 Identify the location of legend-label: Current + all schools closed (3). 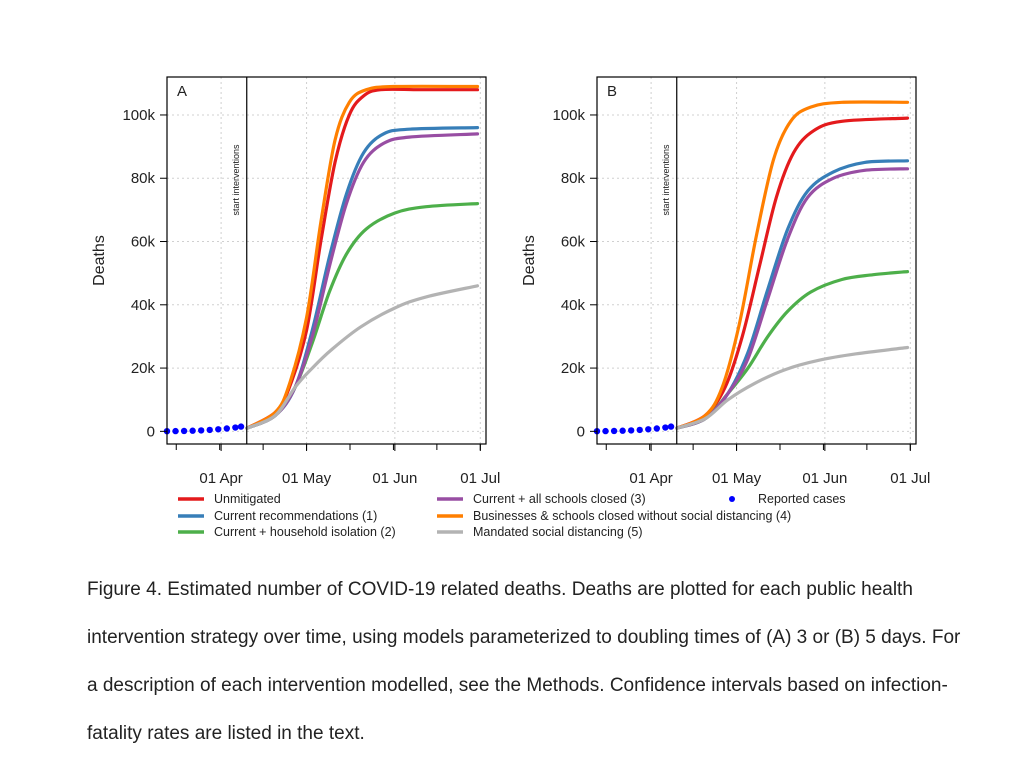
(559, 499).